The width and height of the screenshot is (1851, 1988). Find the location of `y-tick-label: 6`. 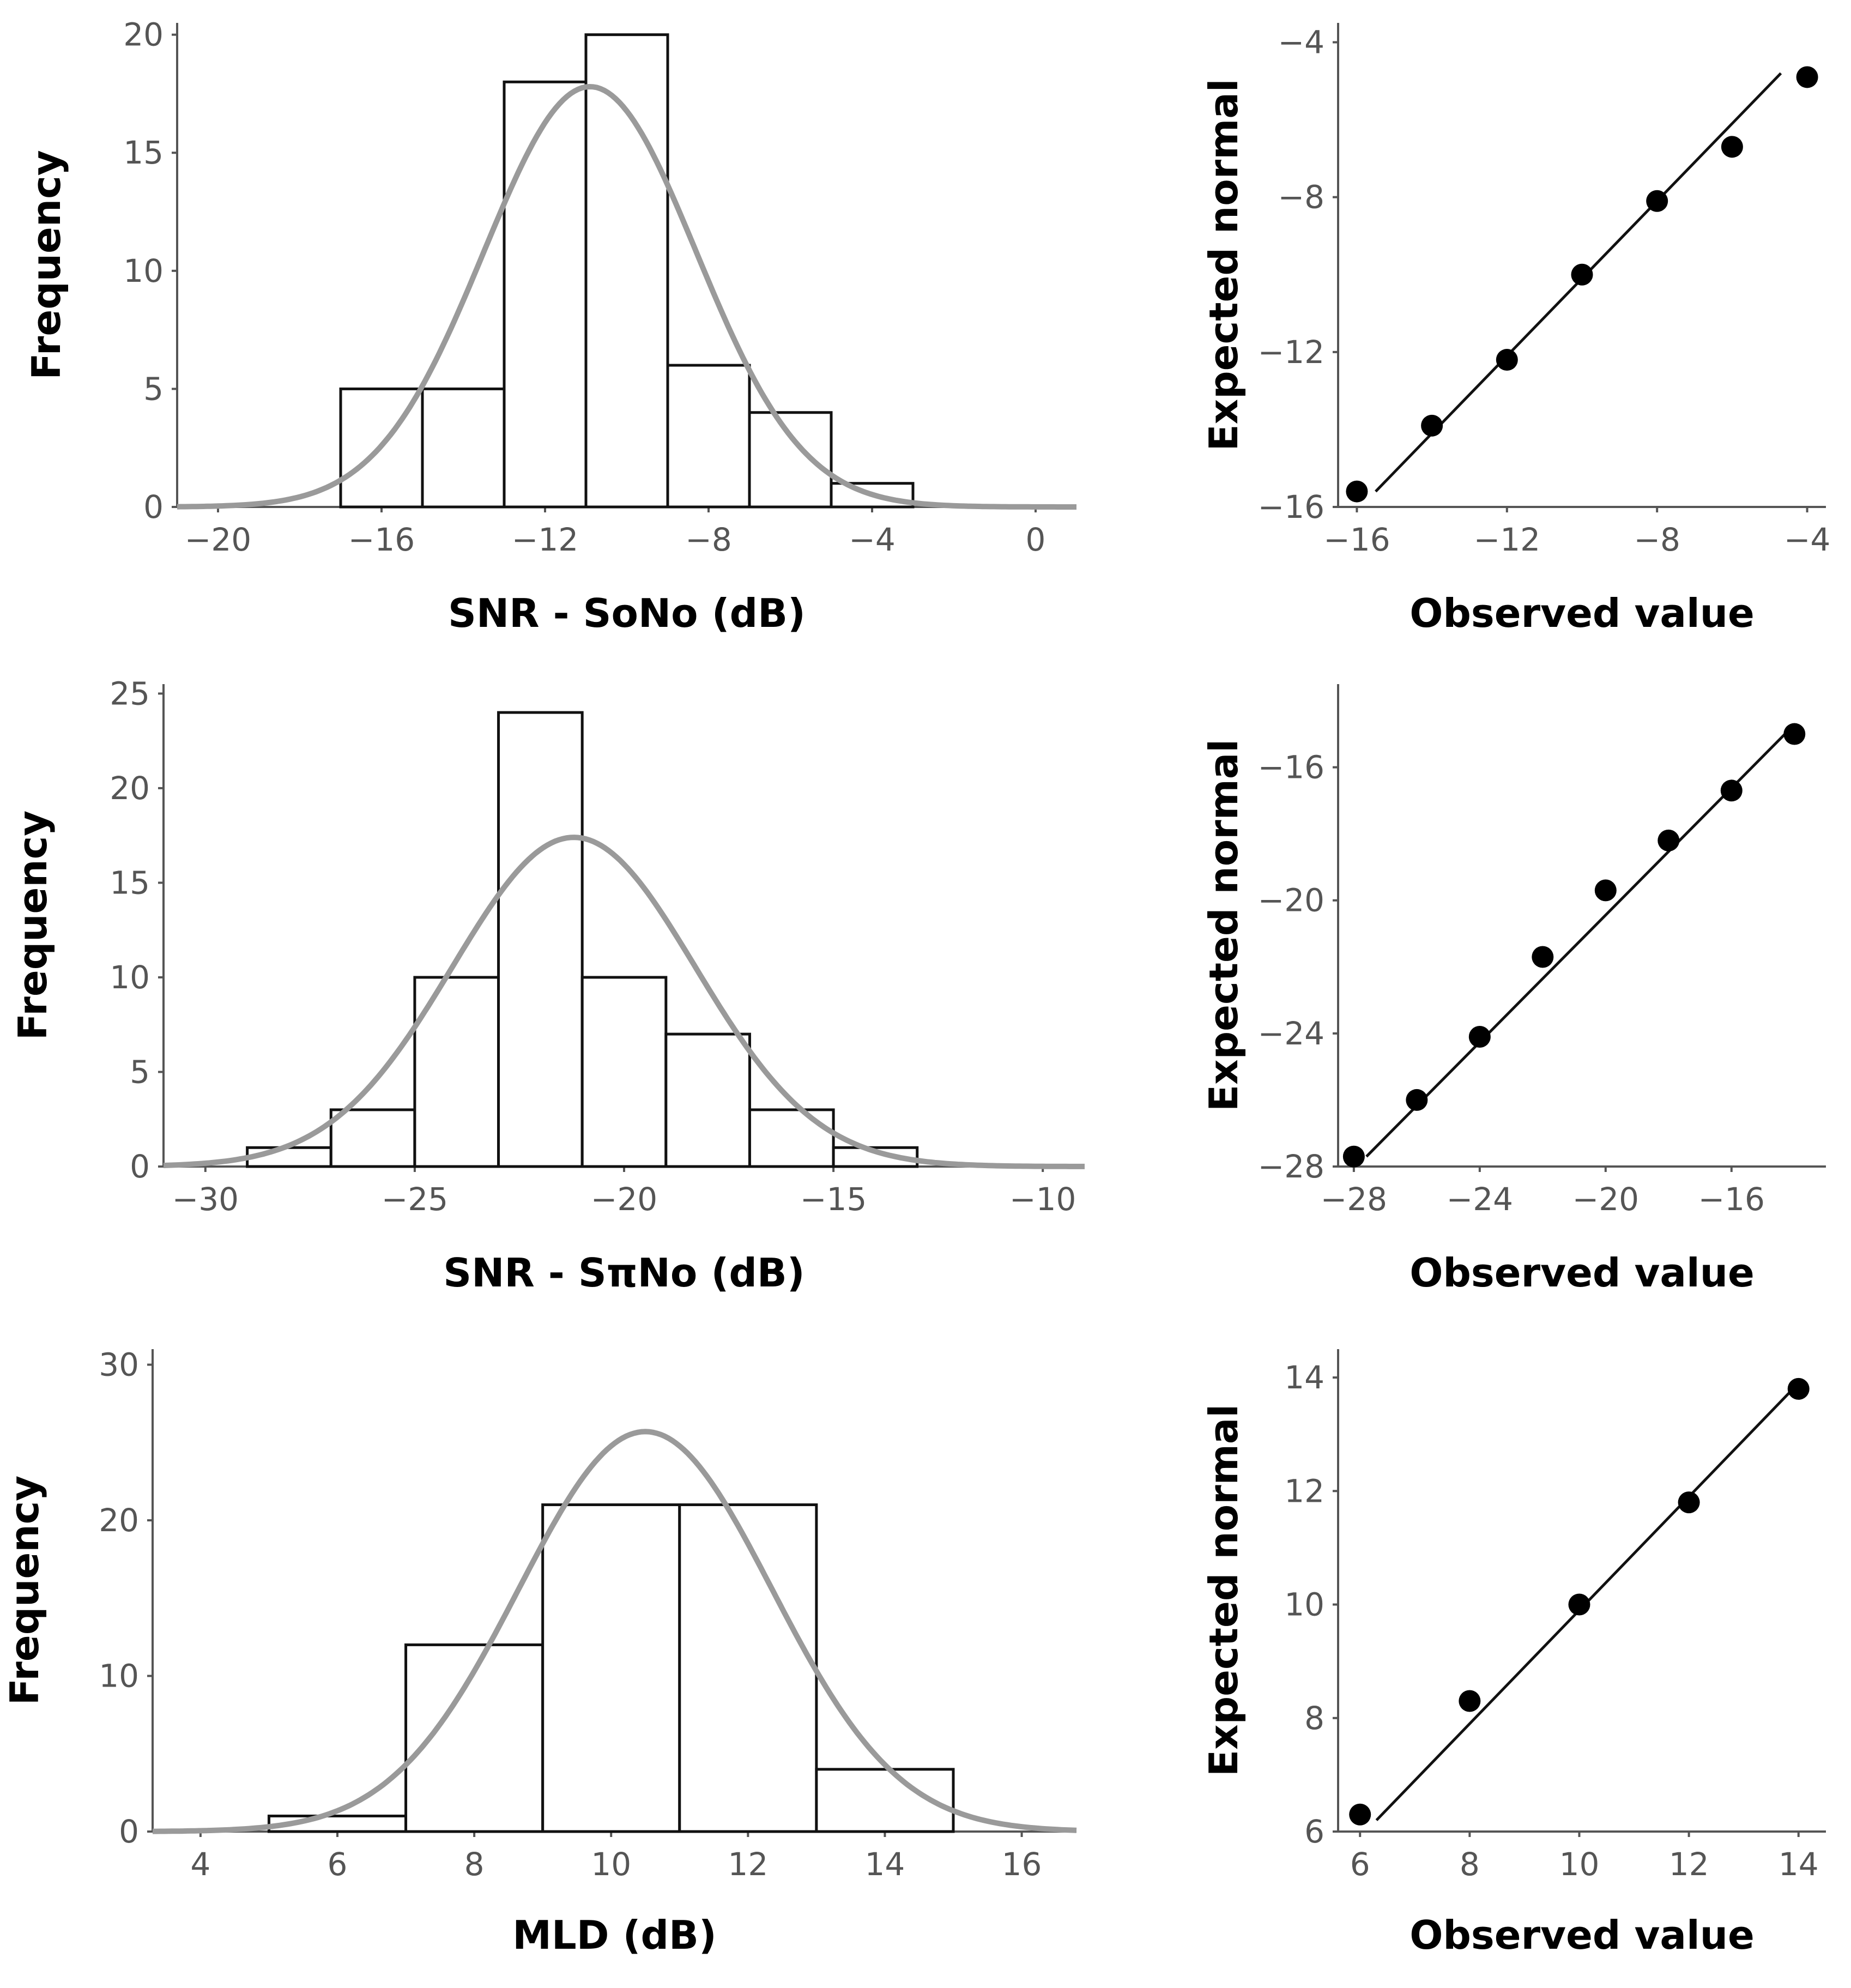

y-tick-label: 6 is located at coordinates (1314, 1832).